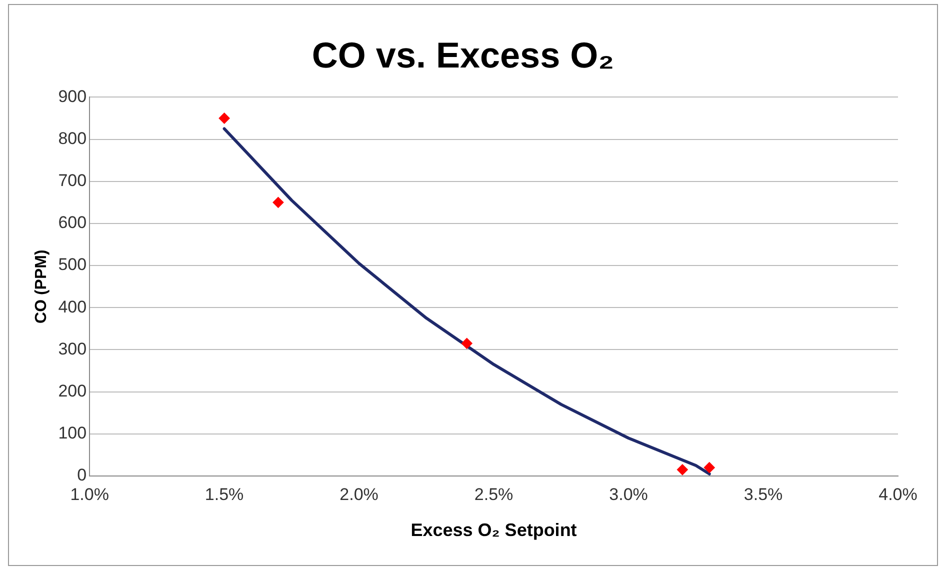 The image size is (947, 573). I want to click on chart-title: CO vs. Excess O₂, so click(463, 55).